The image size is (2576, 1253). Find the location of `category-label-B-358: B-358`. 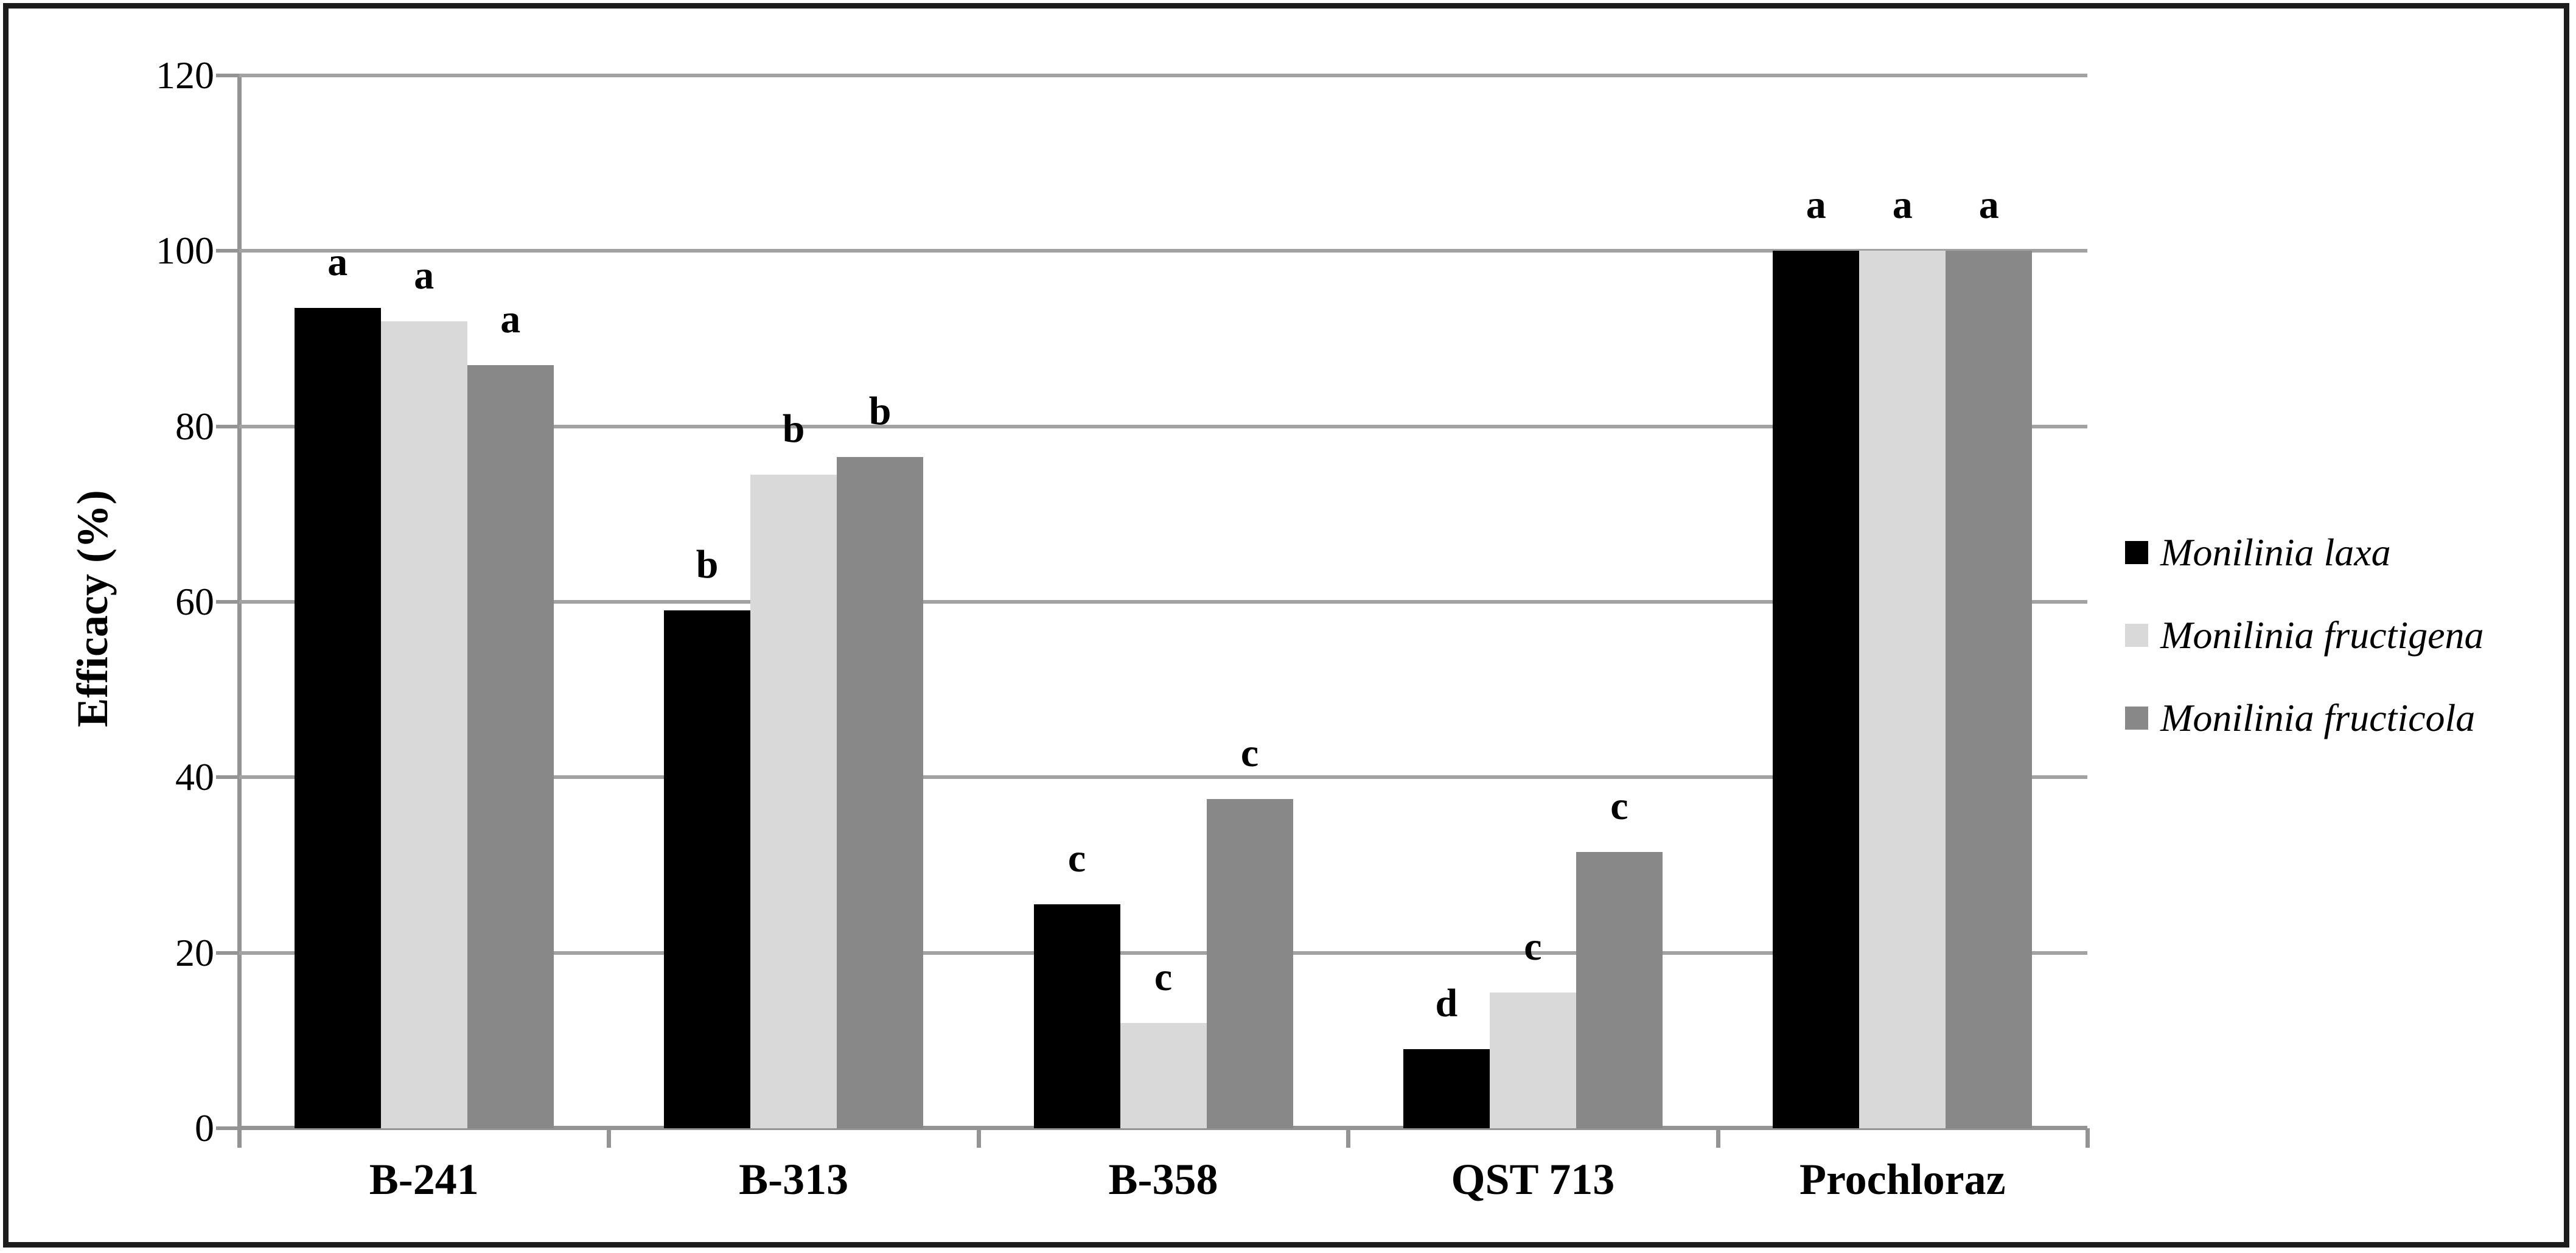

category-label-B-358: B-358 is located at coordinates (1163, 1179).